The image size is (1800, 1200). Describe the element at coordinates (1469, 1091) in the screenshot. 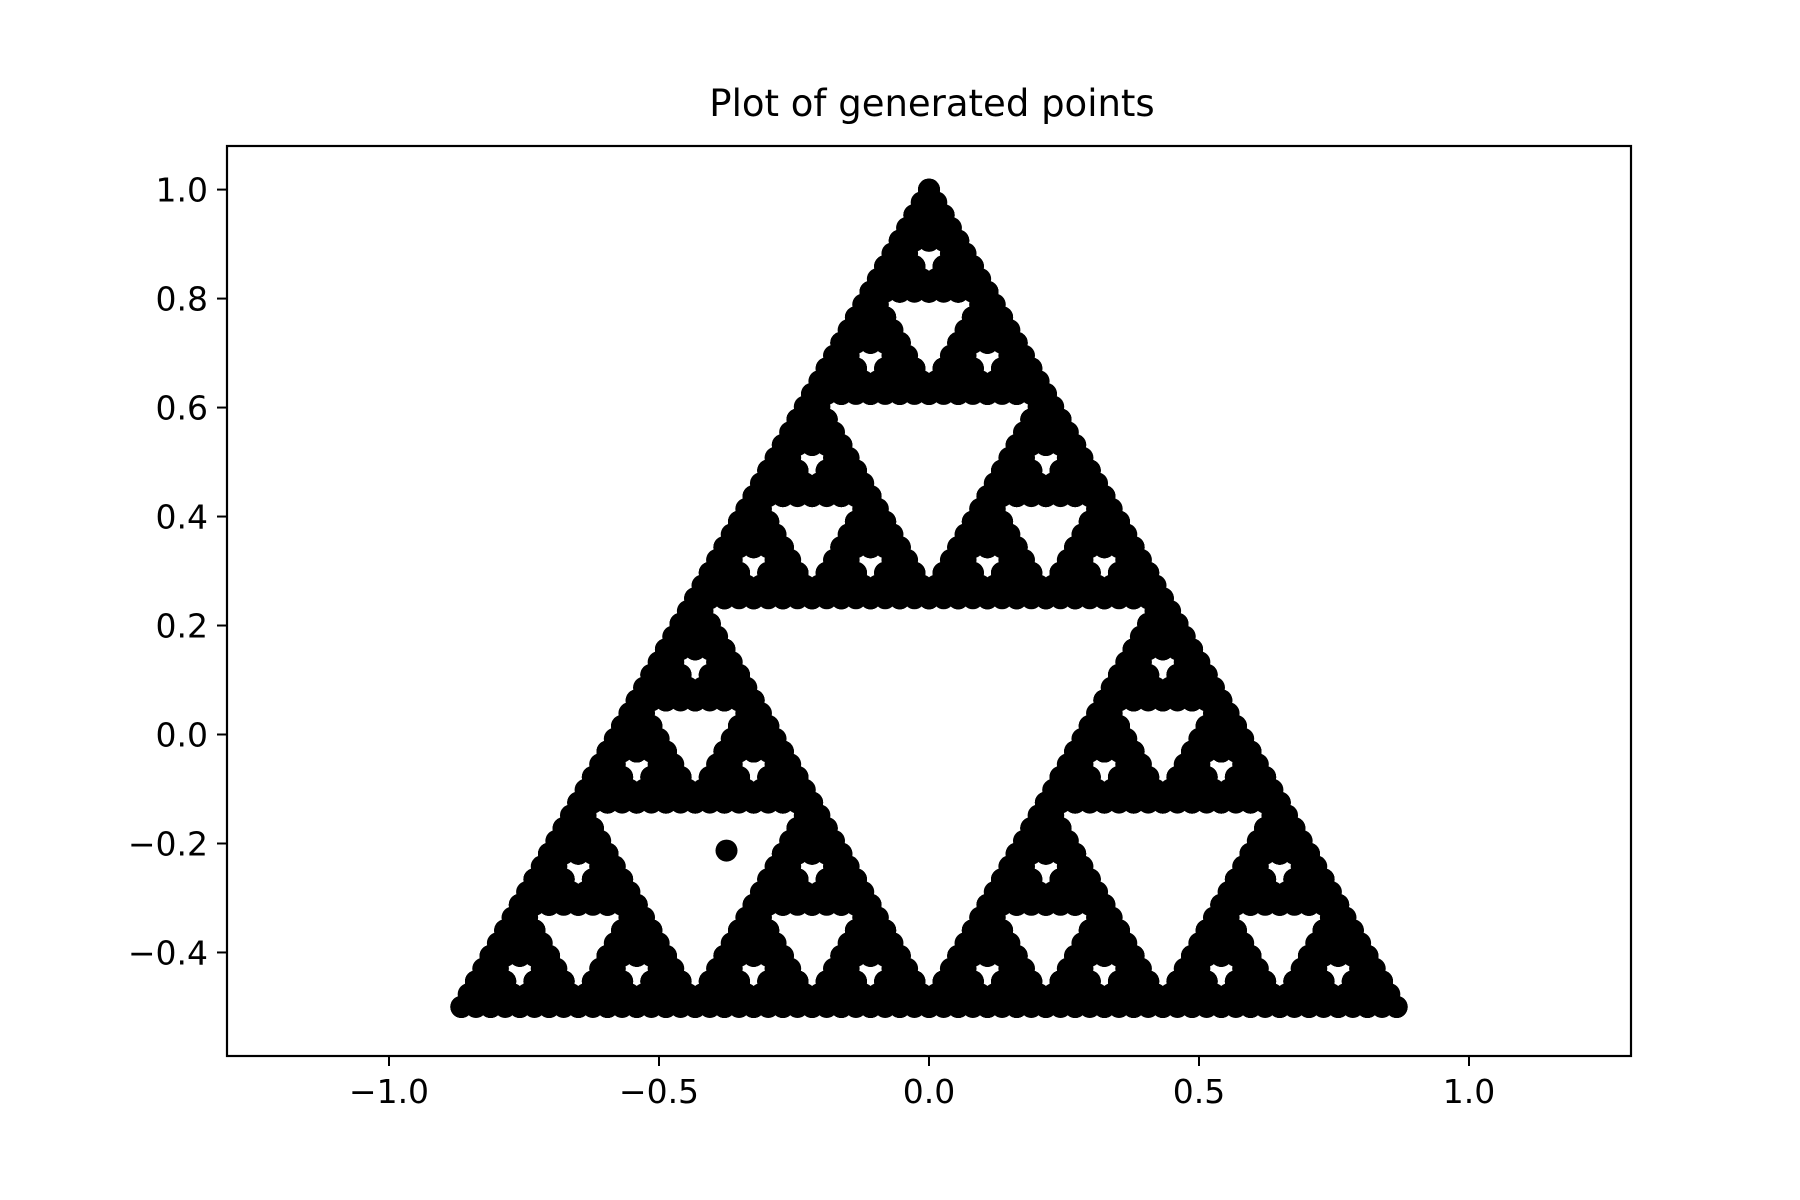

I see `x-tick-label: 1.0` at that location.